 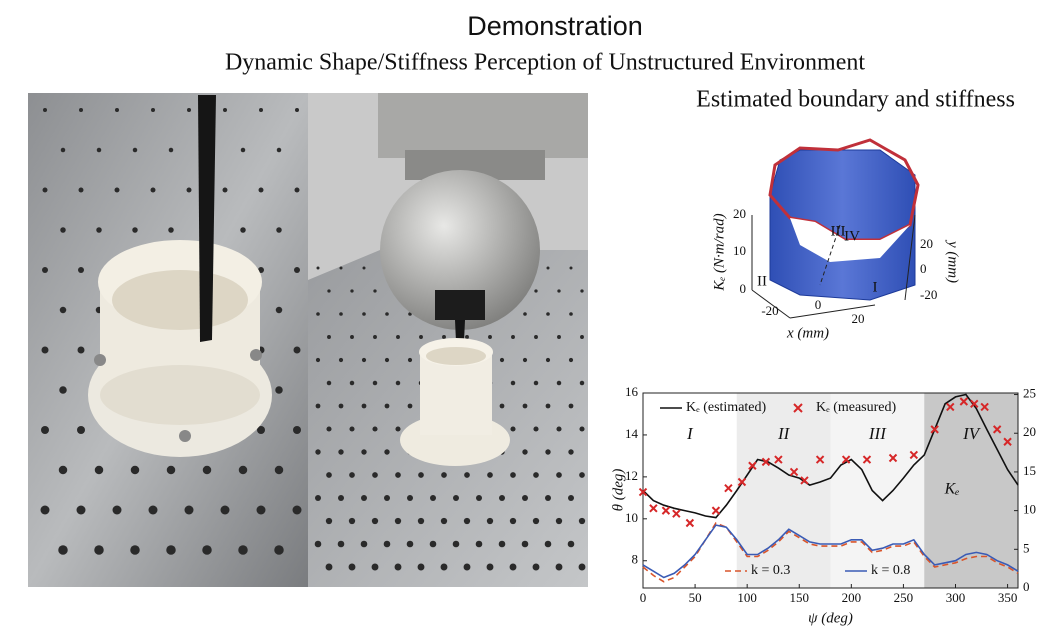 What do you see at coordinates (818, 304) in the screenshot?
I see `x-tick-label: 0` at bounding box center [818, 304].